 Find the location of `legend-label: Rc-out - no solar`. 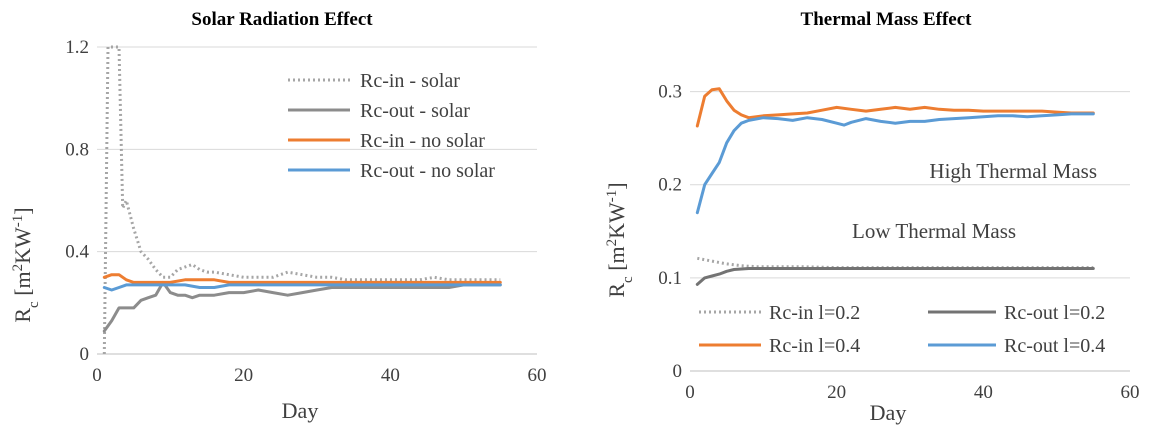

legend-label: Rc-out - no solar is located at coordinates (427, 171).